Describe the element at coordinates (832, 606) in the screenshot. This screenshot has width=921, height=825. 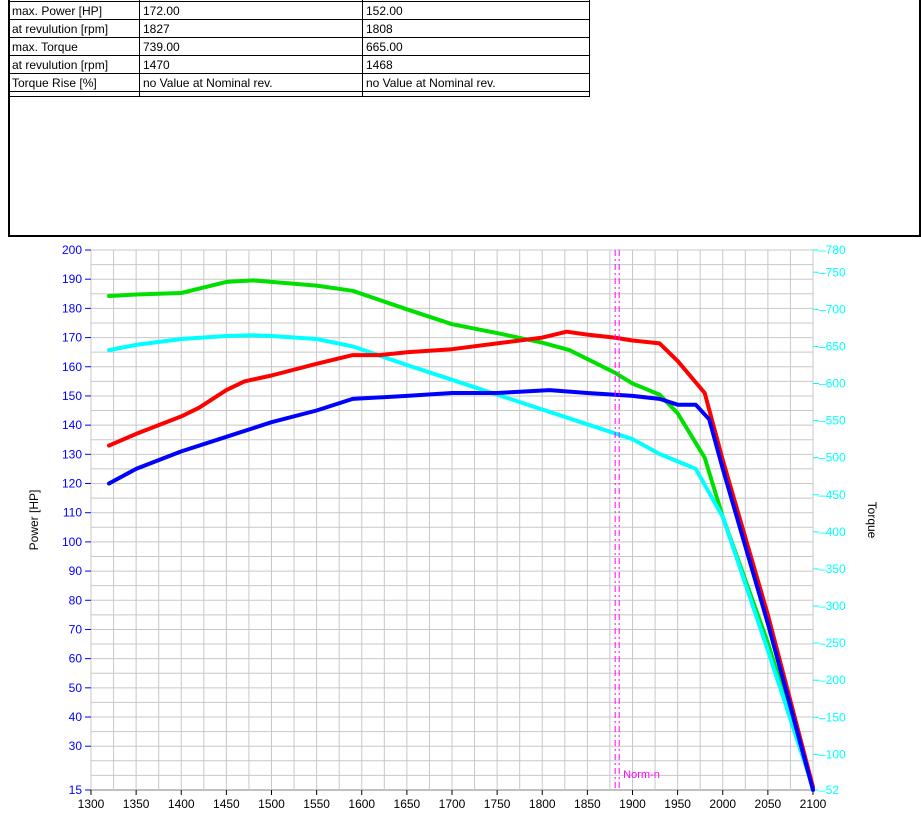
I see `y2-tick-label: –300` at that location.